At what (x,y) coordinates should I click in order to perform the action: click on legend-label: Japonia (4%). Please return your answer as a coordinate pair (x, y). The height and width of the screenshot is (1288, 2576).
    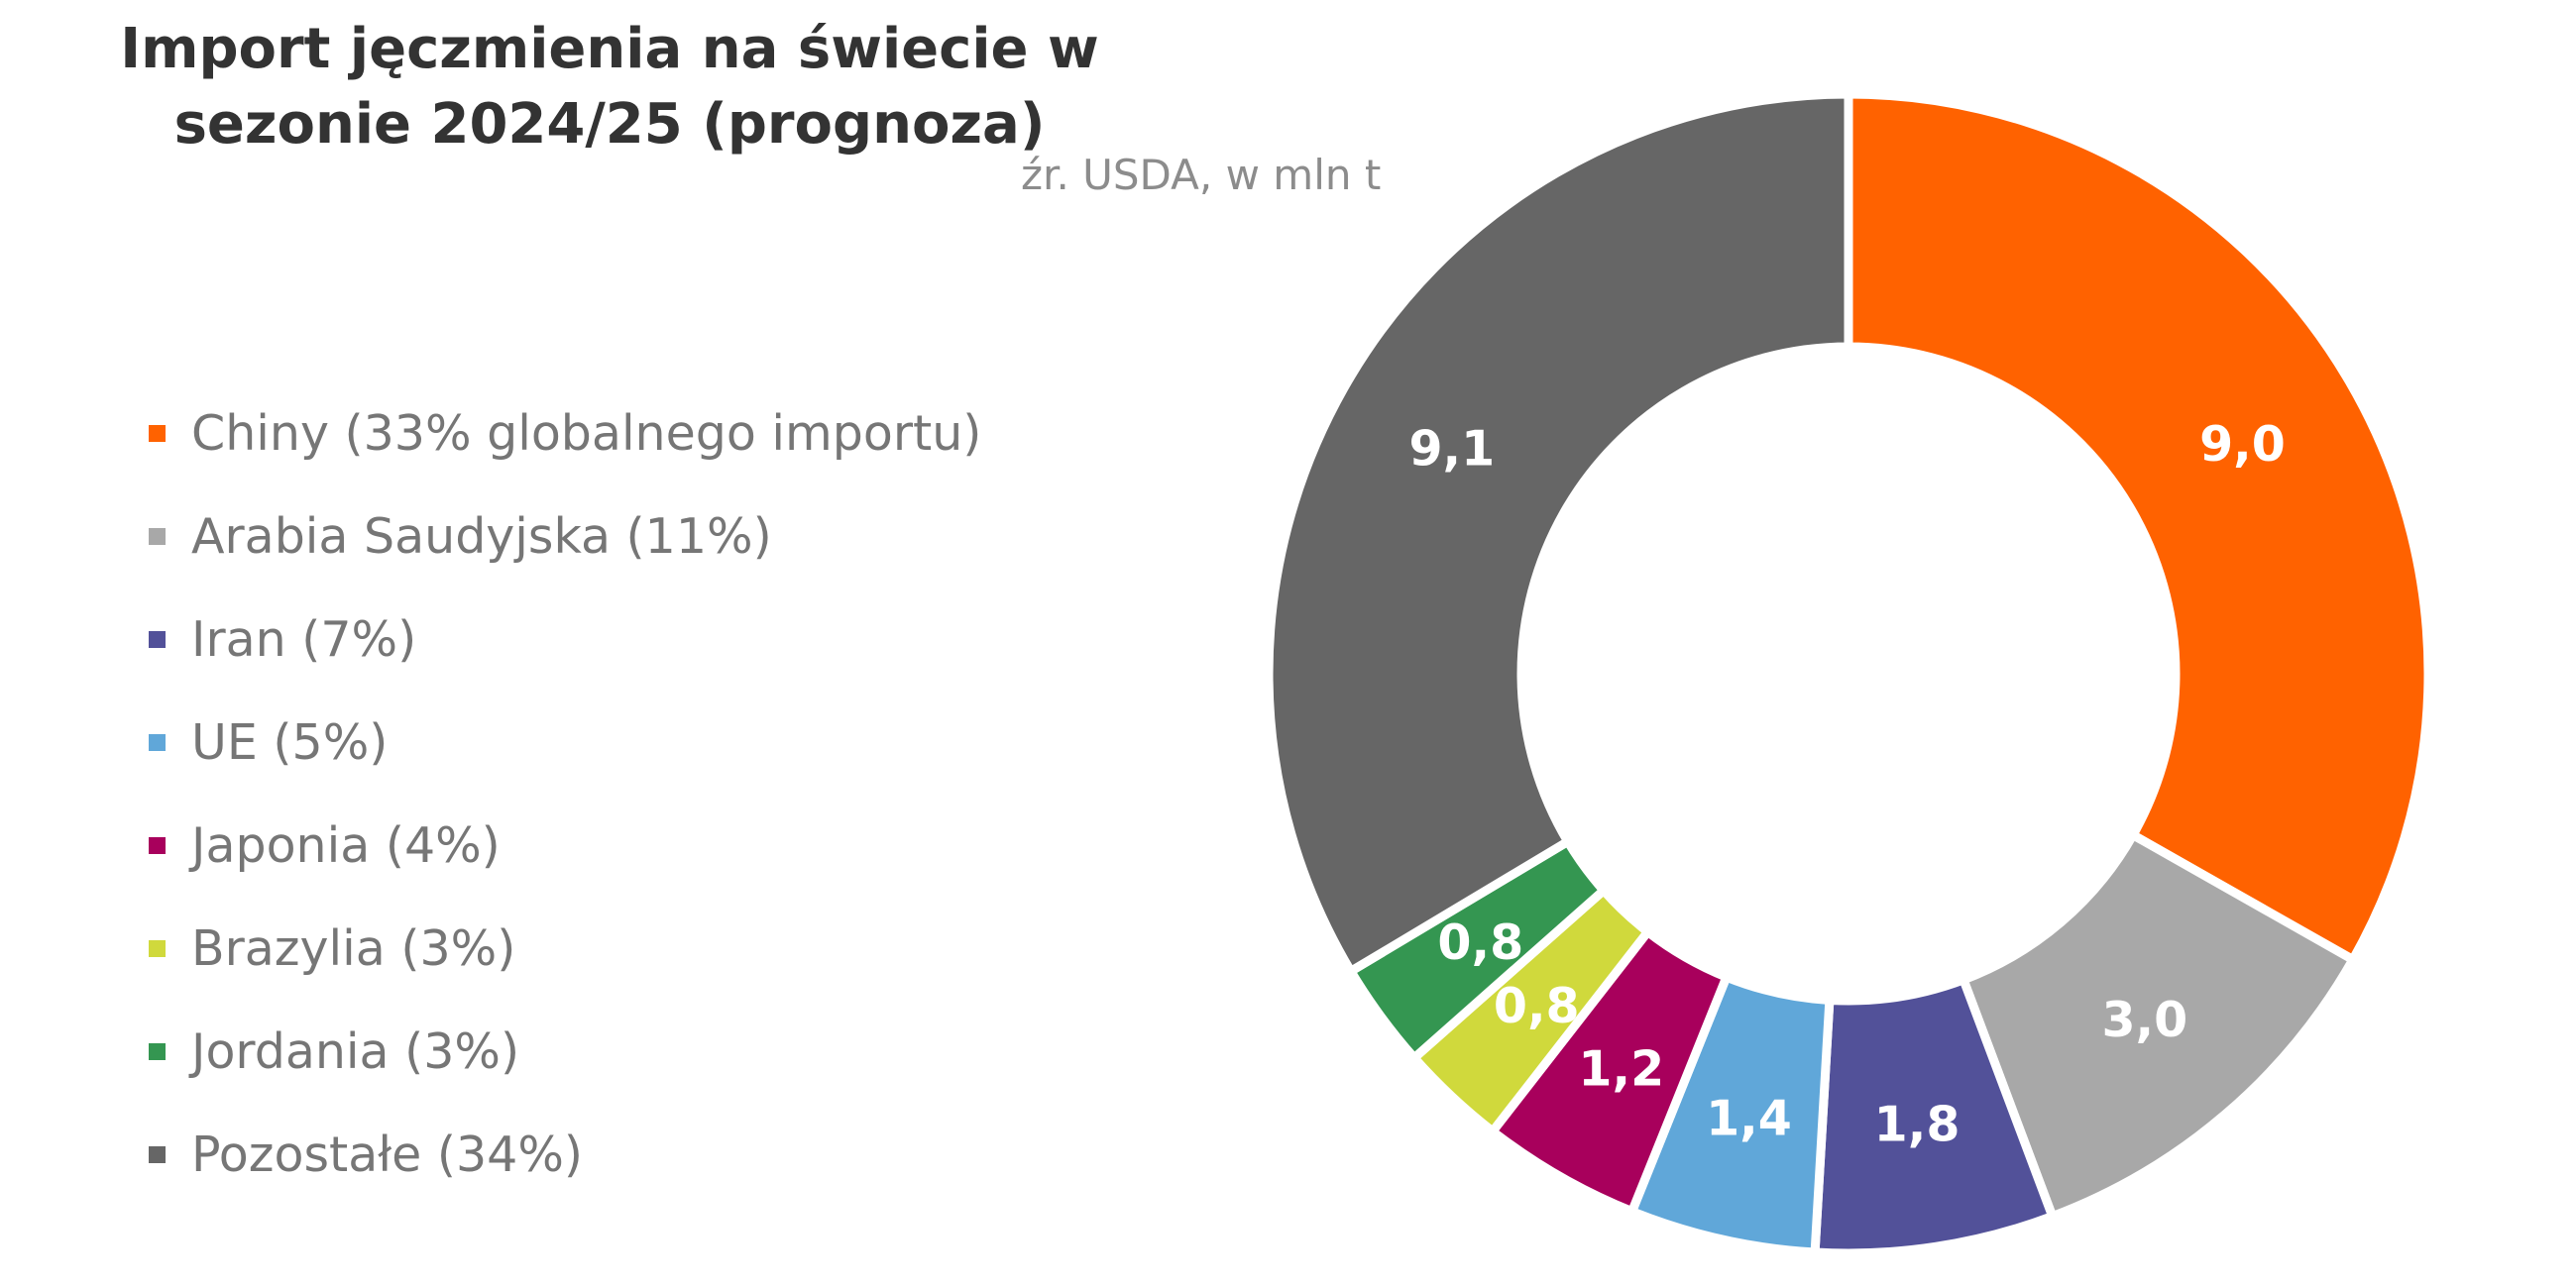
    Looking at the image, I should click on (346, 845).